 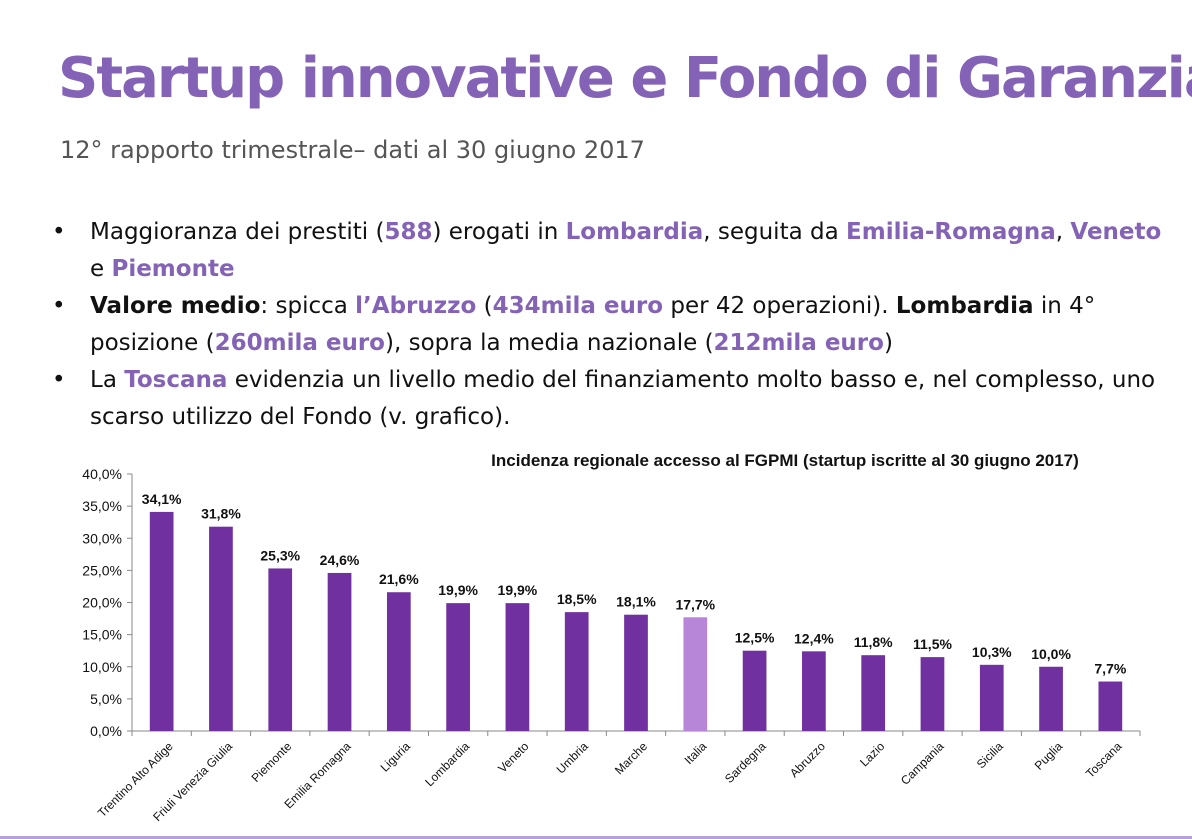 What do you see at coordinates (221, 628) in the screenshot?
I see `bar-friuli-venezia-giulia` at bounding box center [221, 628].